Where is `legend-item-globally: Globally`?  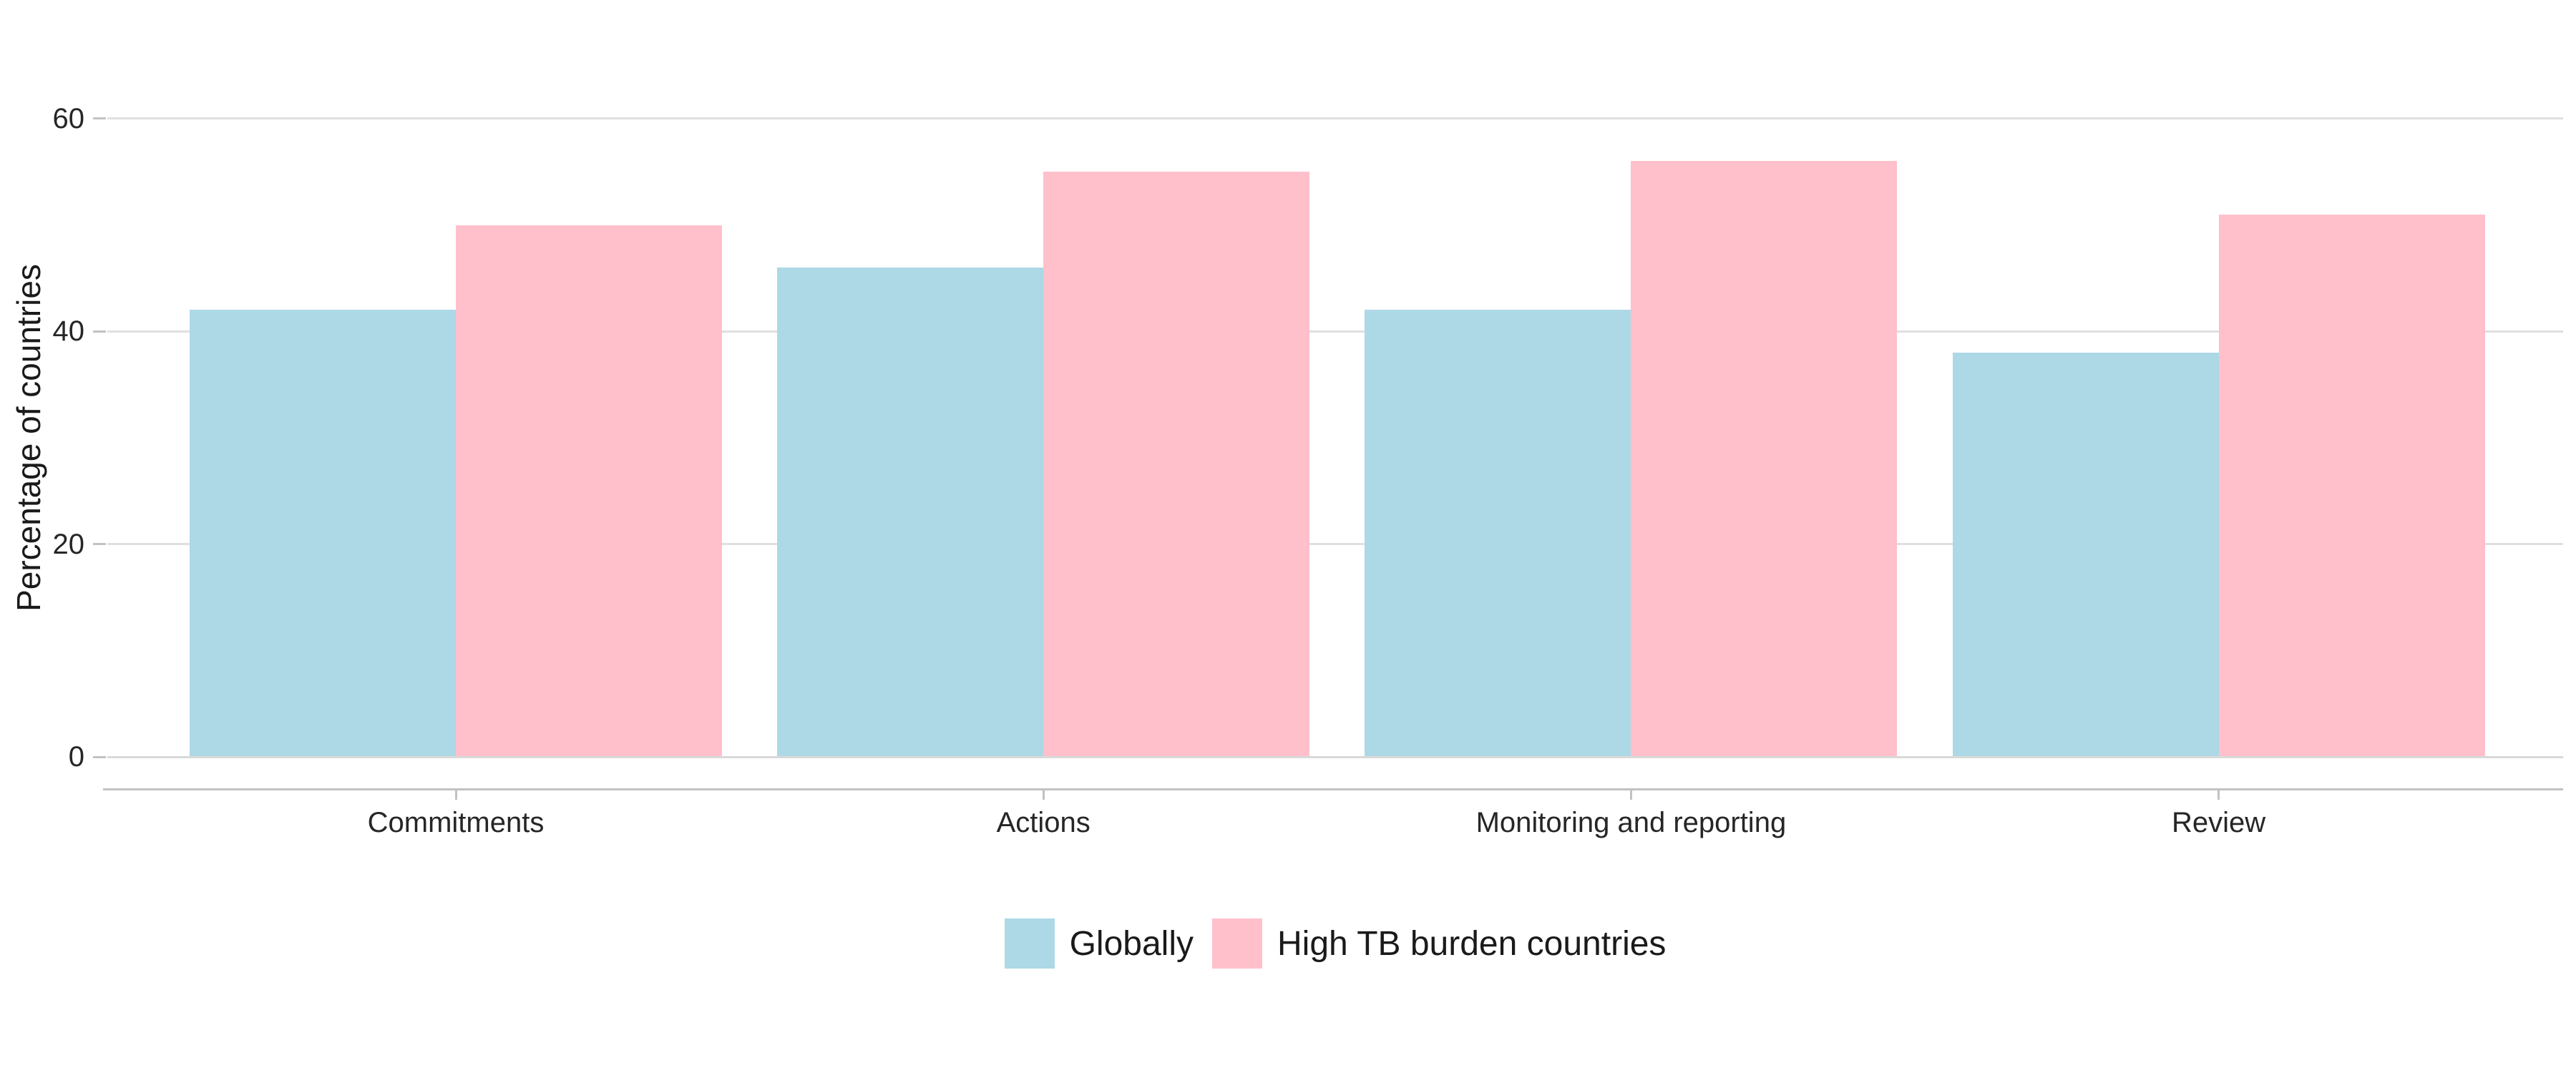
legend-item-globally: Globally is located at coordinates (1099, 943).